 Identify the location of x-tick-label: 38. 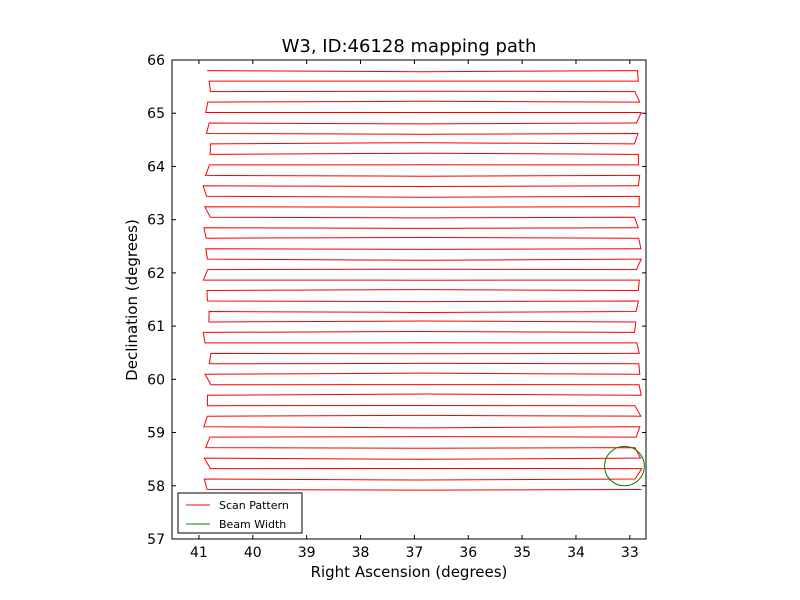
(361, 553).